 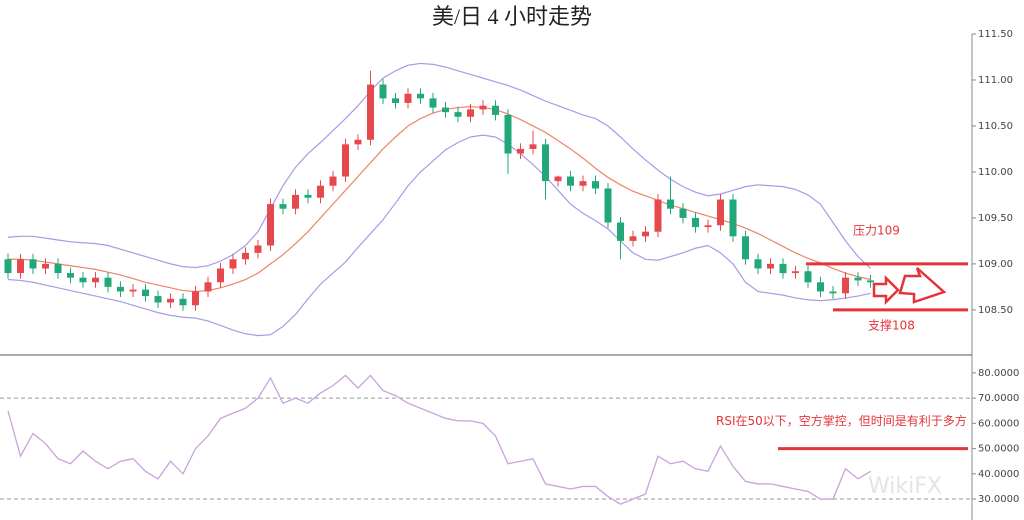 What do you see at coordinates (998, 373) in the screenshot?
I see `y-tick-label: 80.0000` at bounding box center [998, 373].